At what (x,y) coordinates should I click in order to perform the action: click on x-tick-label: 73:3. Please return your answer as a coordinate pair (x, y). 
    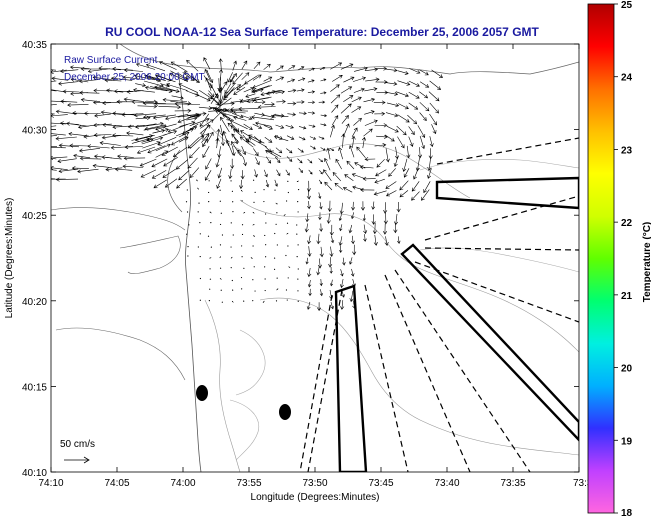
    Looking at the image, I should click on (583, 483).